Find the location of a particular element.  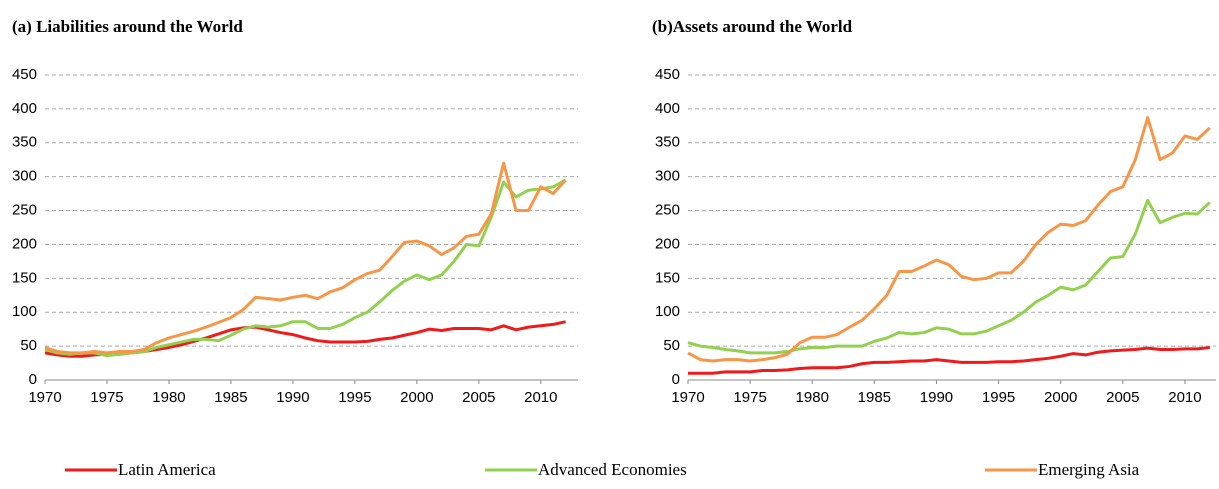

legend-label: Advanced Economies is located at coordinates (612, 469).